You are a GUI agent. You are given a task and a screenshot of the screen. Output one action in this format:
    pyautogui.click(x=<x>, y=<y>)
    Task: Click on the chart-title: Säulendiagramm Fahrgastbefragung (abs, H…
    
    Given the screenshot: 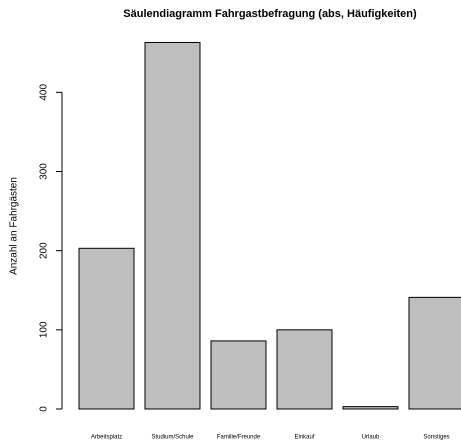 What is the action you would take?
    pyautogui.click(x=270, y=14)
    